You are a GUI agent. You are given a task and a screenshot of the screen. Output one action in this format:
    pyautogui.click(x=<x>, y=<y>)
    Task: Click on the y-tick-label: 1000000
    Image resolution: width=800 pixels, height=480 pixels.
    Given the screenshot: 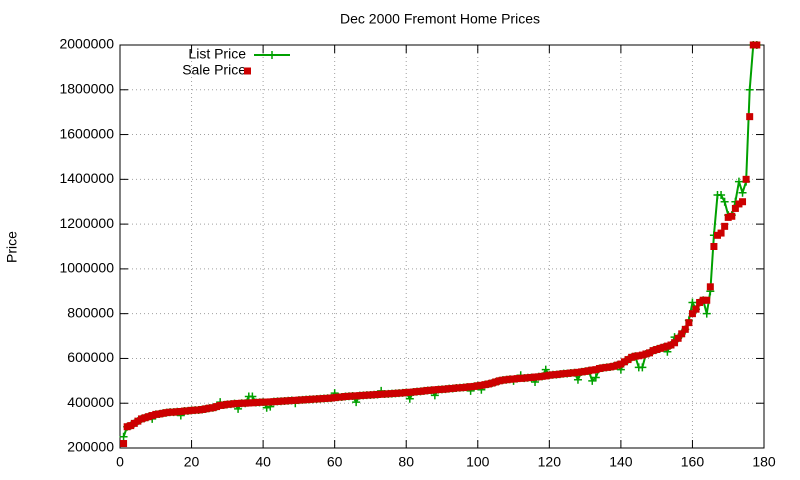 What is the action you would take?
    pyautogui.click(x=86, y=268)
    